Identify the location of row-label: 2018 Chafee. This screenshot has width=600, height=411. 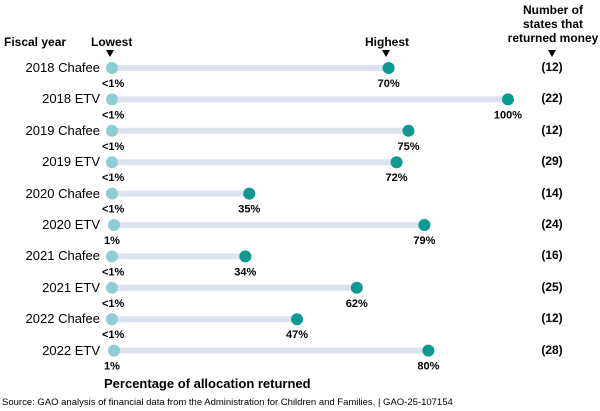
(62, 67).